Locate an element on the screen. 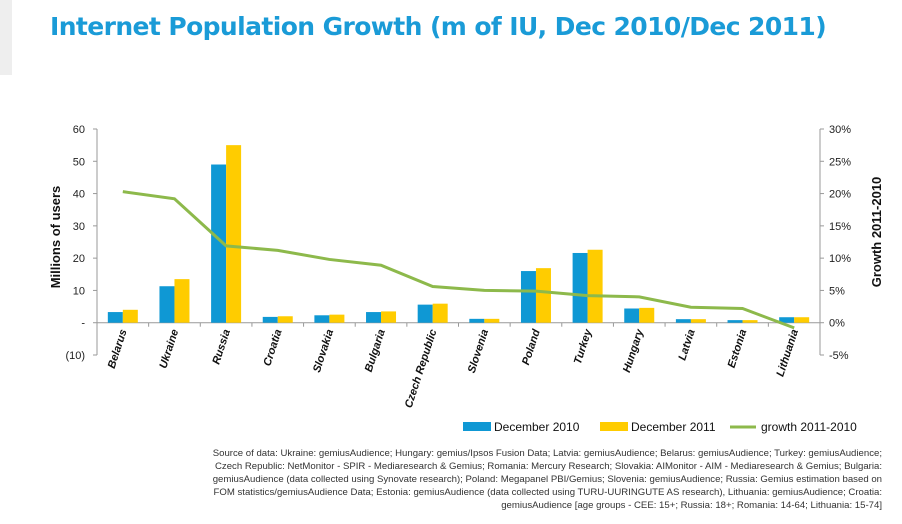 This screenshot has height=524, width=902. bar-poland-2011 is located at coordinates (543, 295).